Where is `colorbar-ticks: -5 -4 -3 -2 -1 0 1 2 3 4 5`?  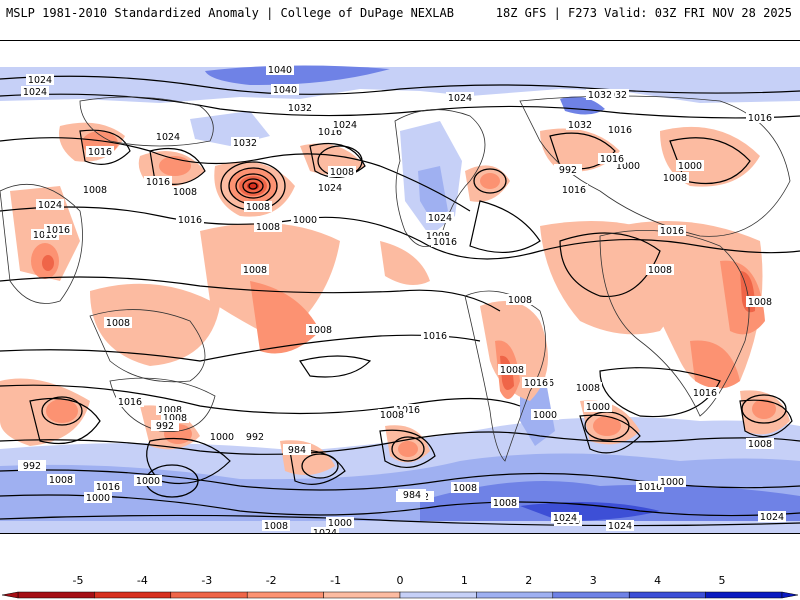
colorbar-ticks: -5 -4 -3 -2 -1 0 1 2 3 4 5 is located at coordinates (399, 580).